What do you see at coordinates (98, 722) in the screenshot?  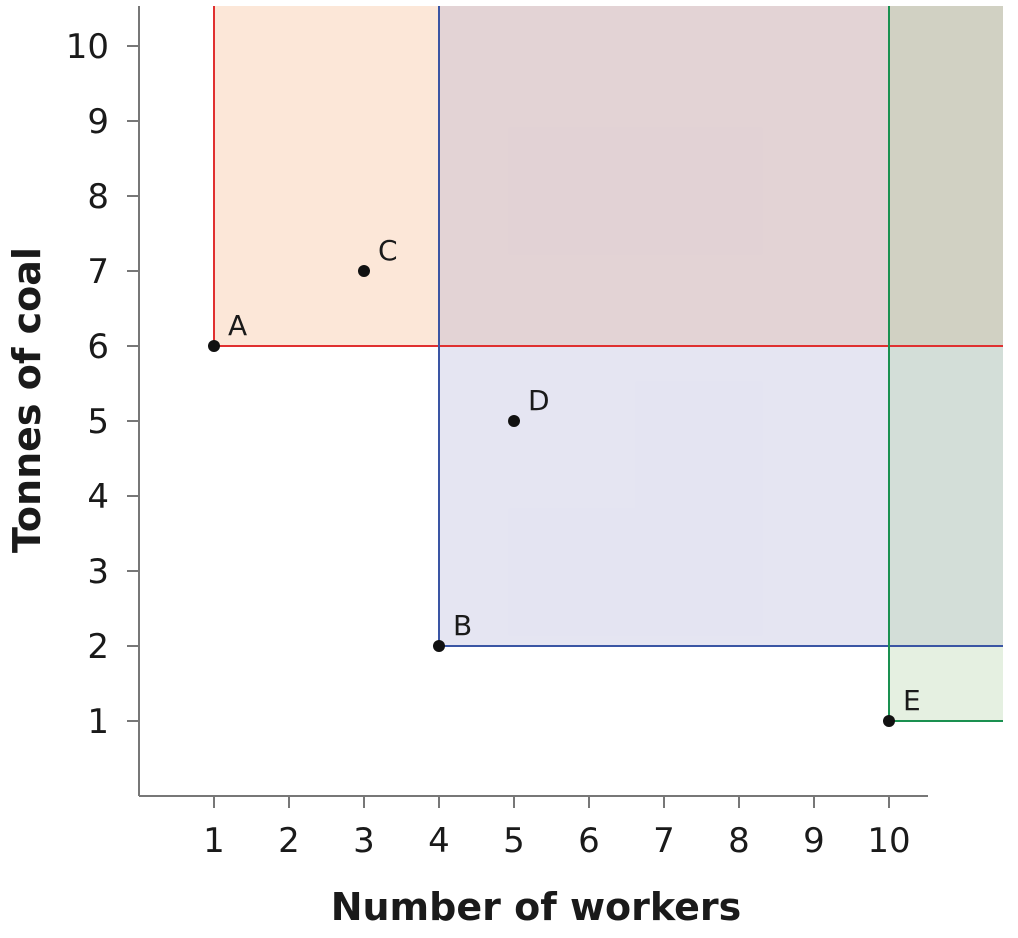 I see `y-tick-label-1: 1` at bounding box center [98, 722].